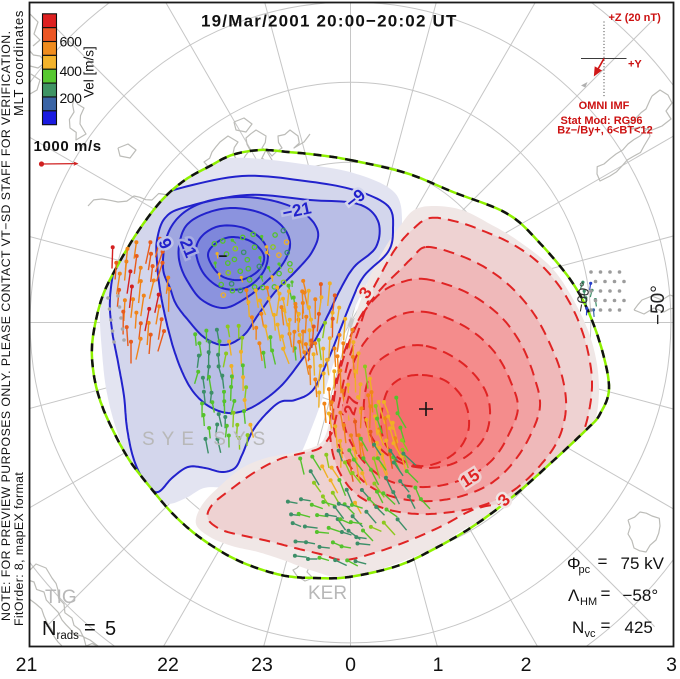 Image resolution: width=680 pixels, height=679 pixels. I want to click on svg-text: 1, so click(438, 664).